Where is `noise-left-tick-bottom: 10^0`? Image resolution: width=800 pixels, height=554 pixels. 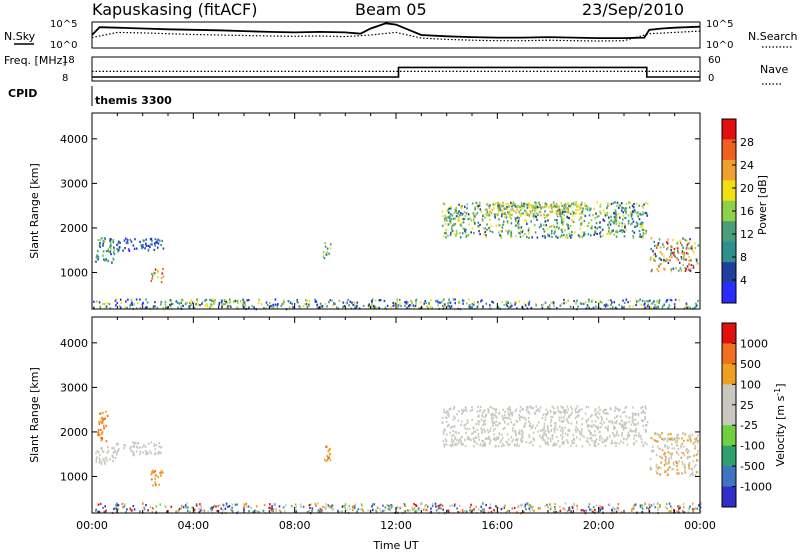
noise-left-tick-bottom: 10^0 is located at coordinates (63, 45).